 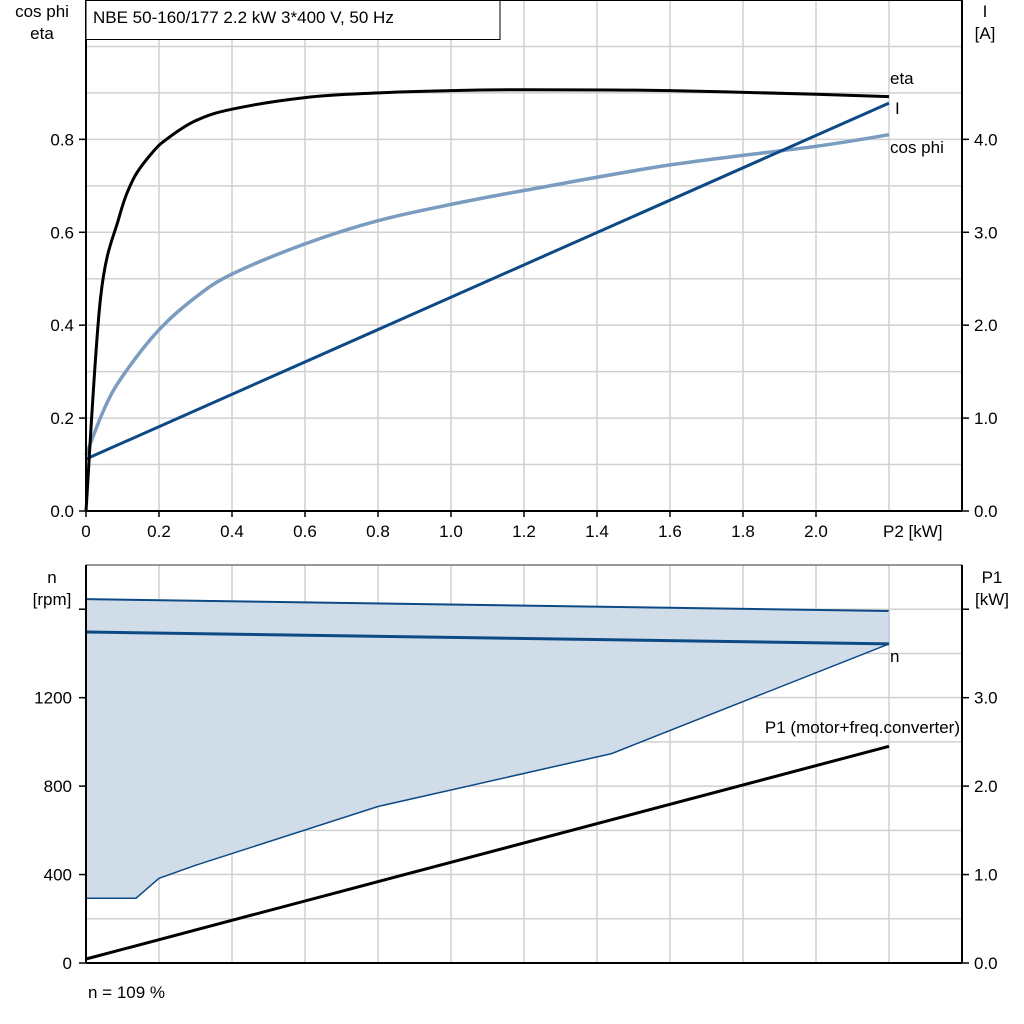 I want to click on y-tick-label: 1200, so click(x=53, y=698).